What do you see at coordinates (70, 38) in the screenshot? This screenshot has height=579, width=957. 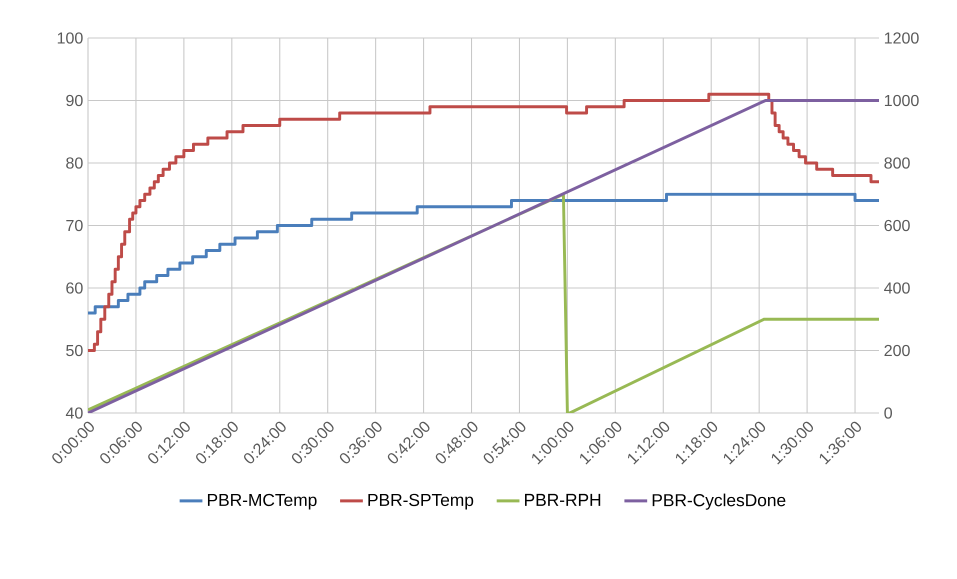 I see `y-tick-label: 100` at bounding box center [70, 38].